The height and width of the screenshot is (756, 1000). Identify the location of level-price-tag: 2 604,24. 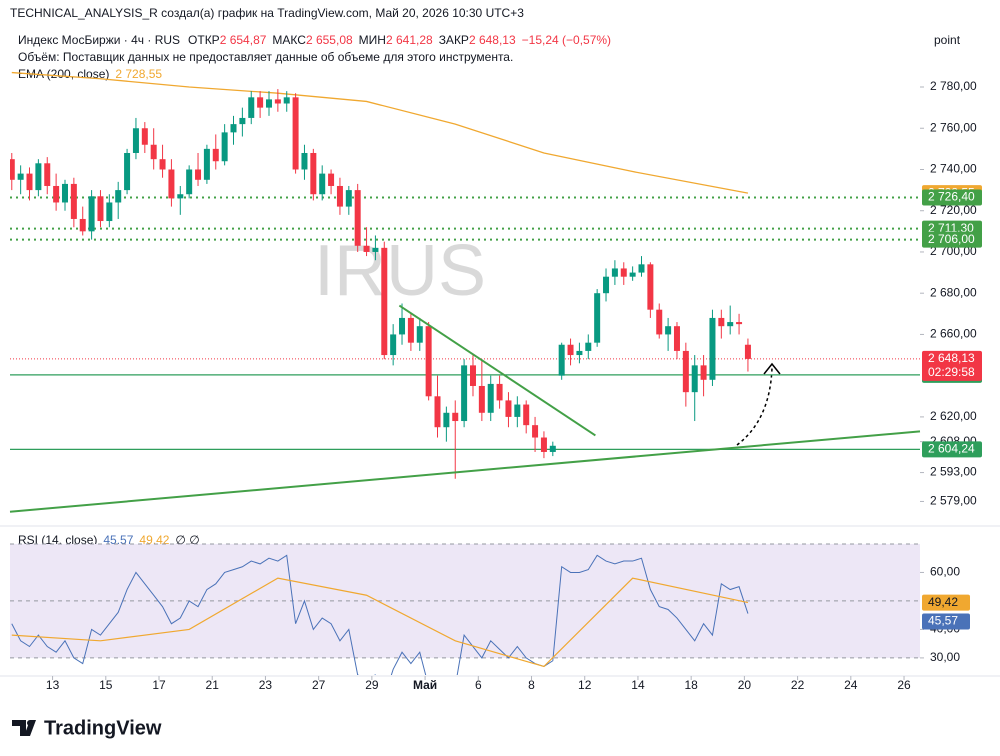
(951, 449).